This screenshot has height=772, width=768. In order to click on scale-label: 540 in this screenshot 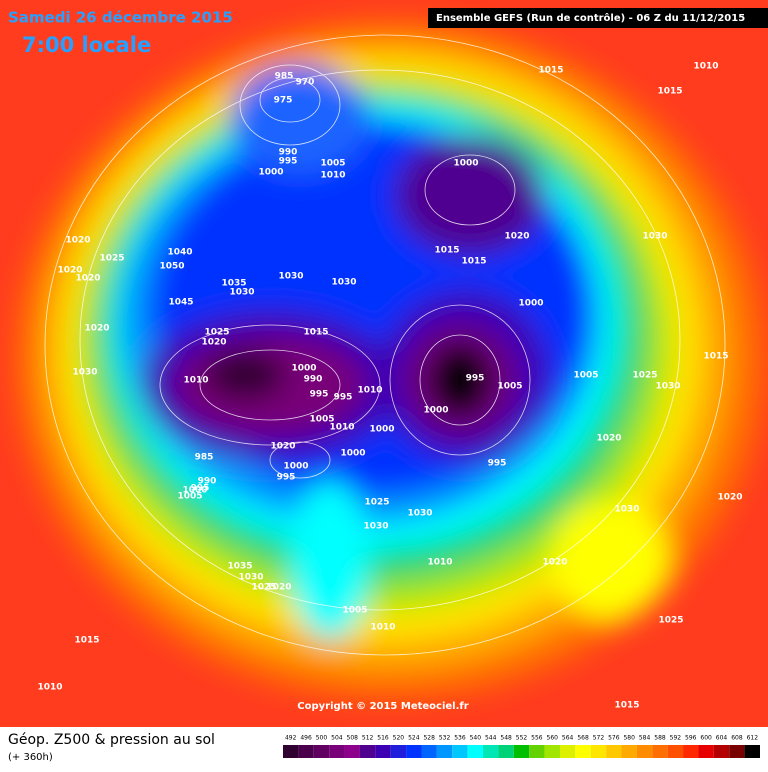, I will do `click(476, 738)`.